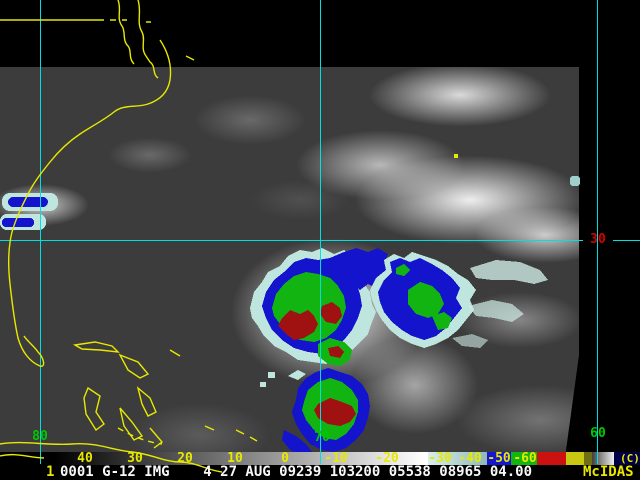  I want to click on coast-eleuthera, so click(146, 401).